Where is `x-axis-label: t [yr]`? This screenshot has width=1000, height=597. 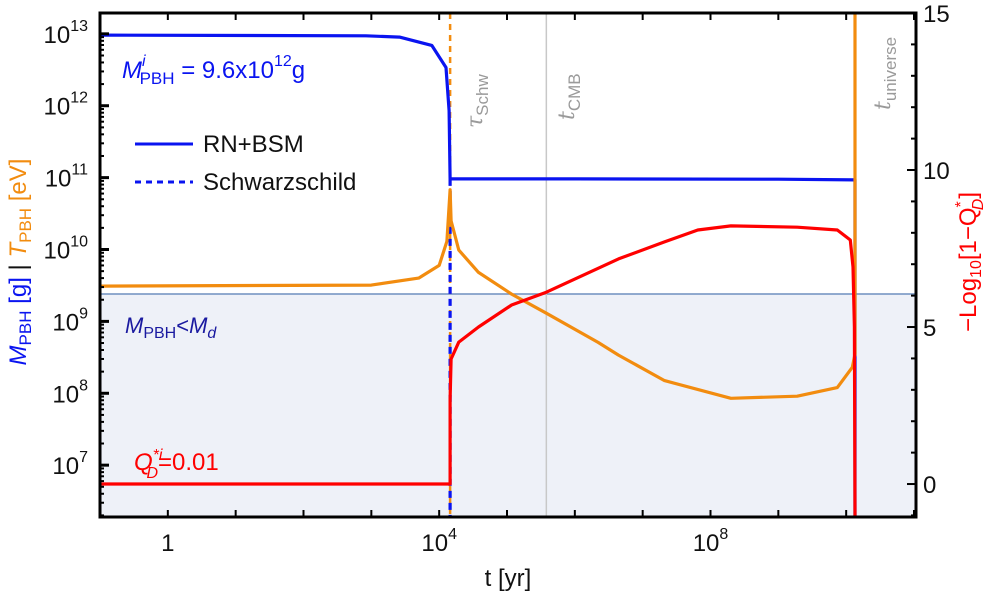
x-axis-label: t [yr] is located at coordinates (508, 578).